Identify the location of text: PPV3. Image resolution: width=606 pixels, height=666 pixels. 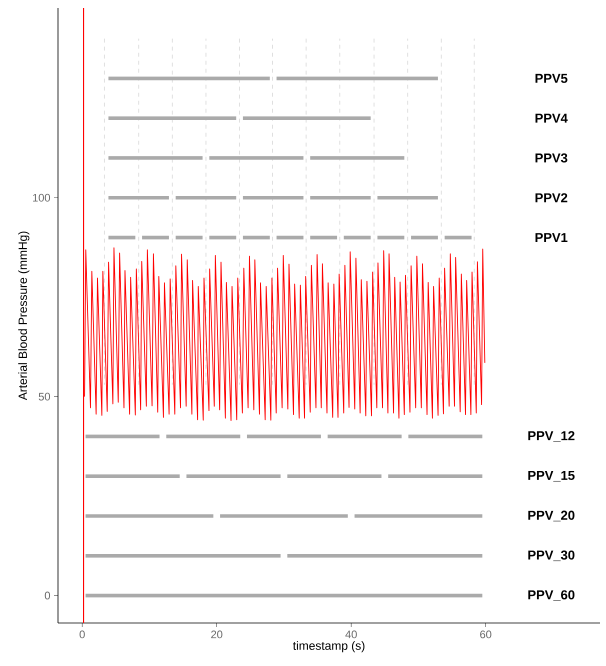
(552, 158).